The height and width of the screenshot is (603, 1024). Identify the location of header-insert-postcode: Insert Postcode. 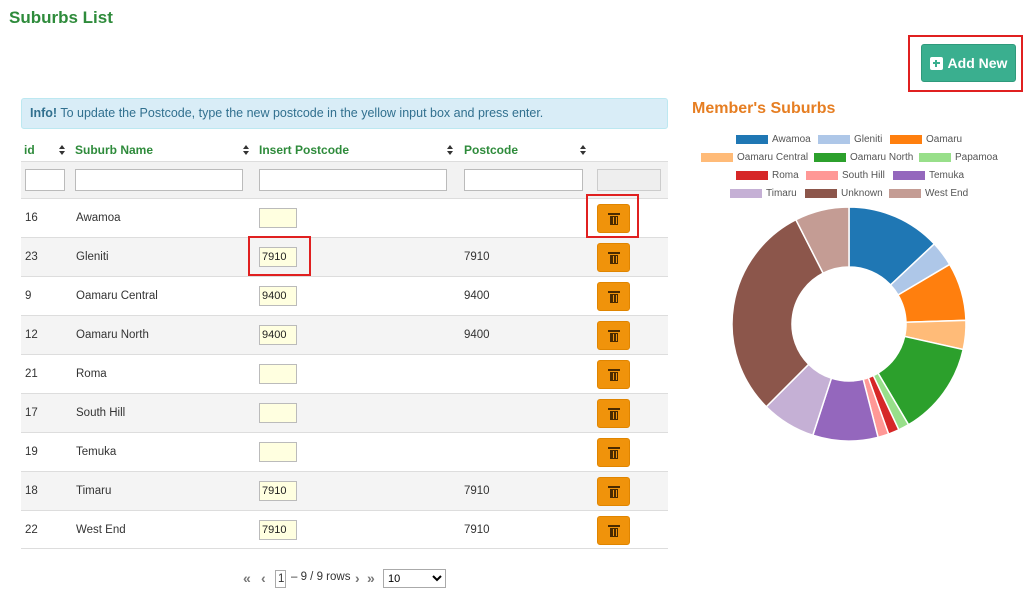
(304, 150).